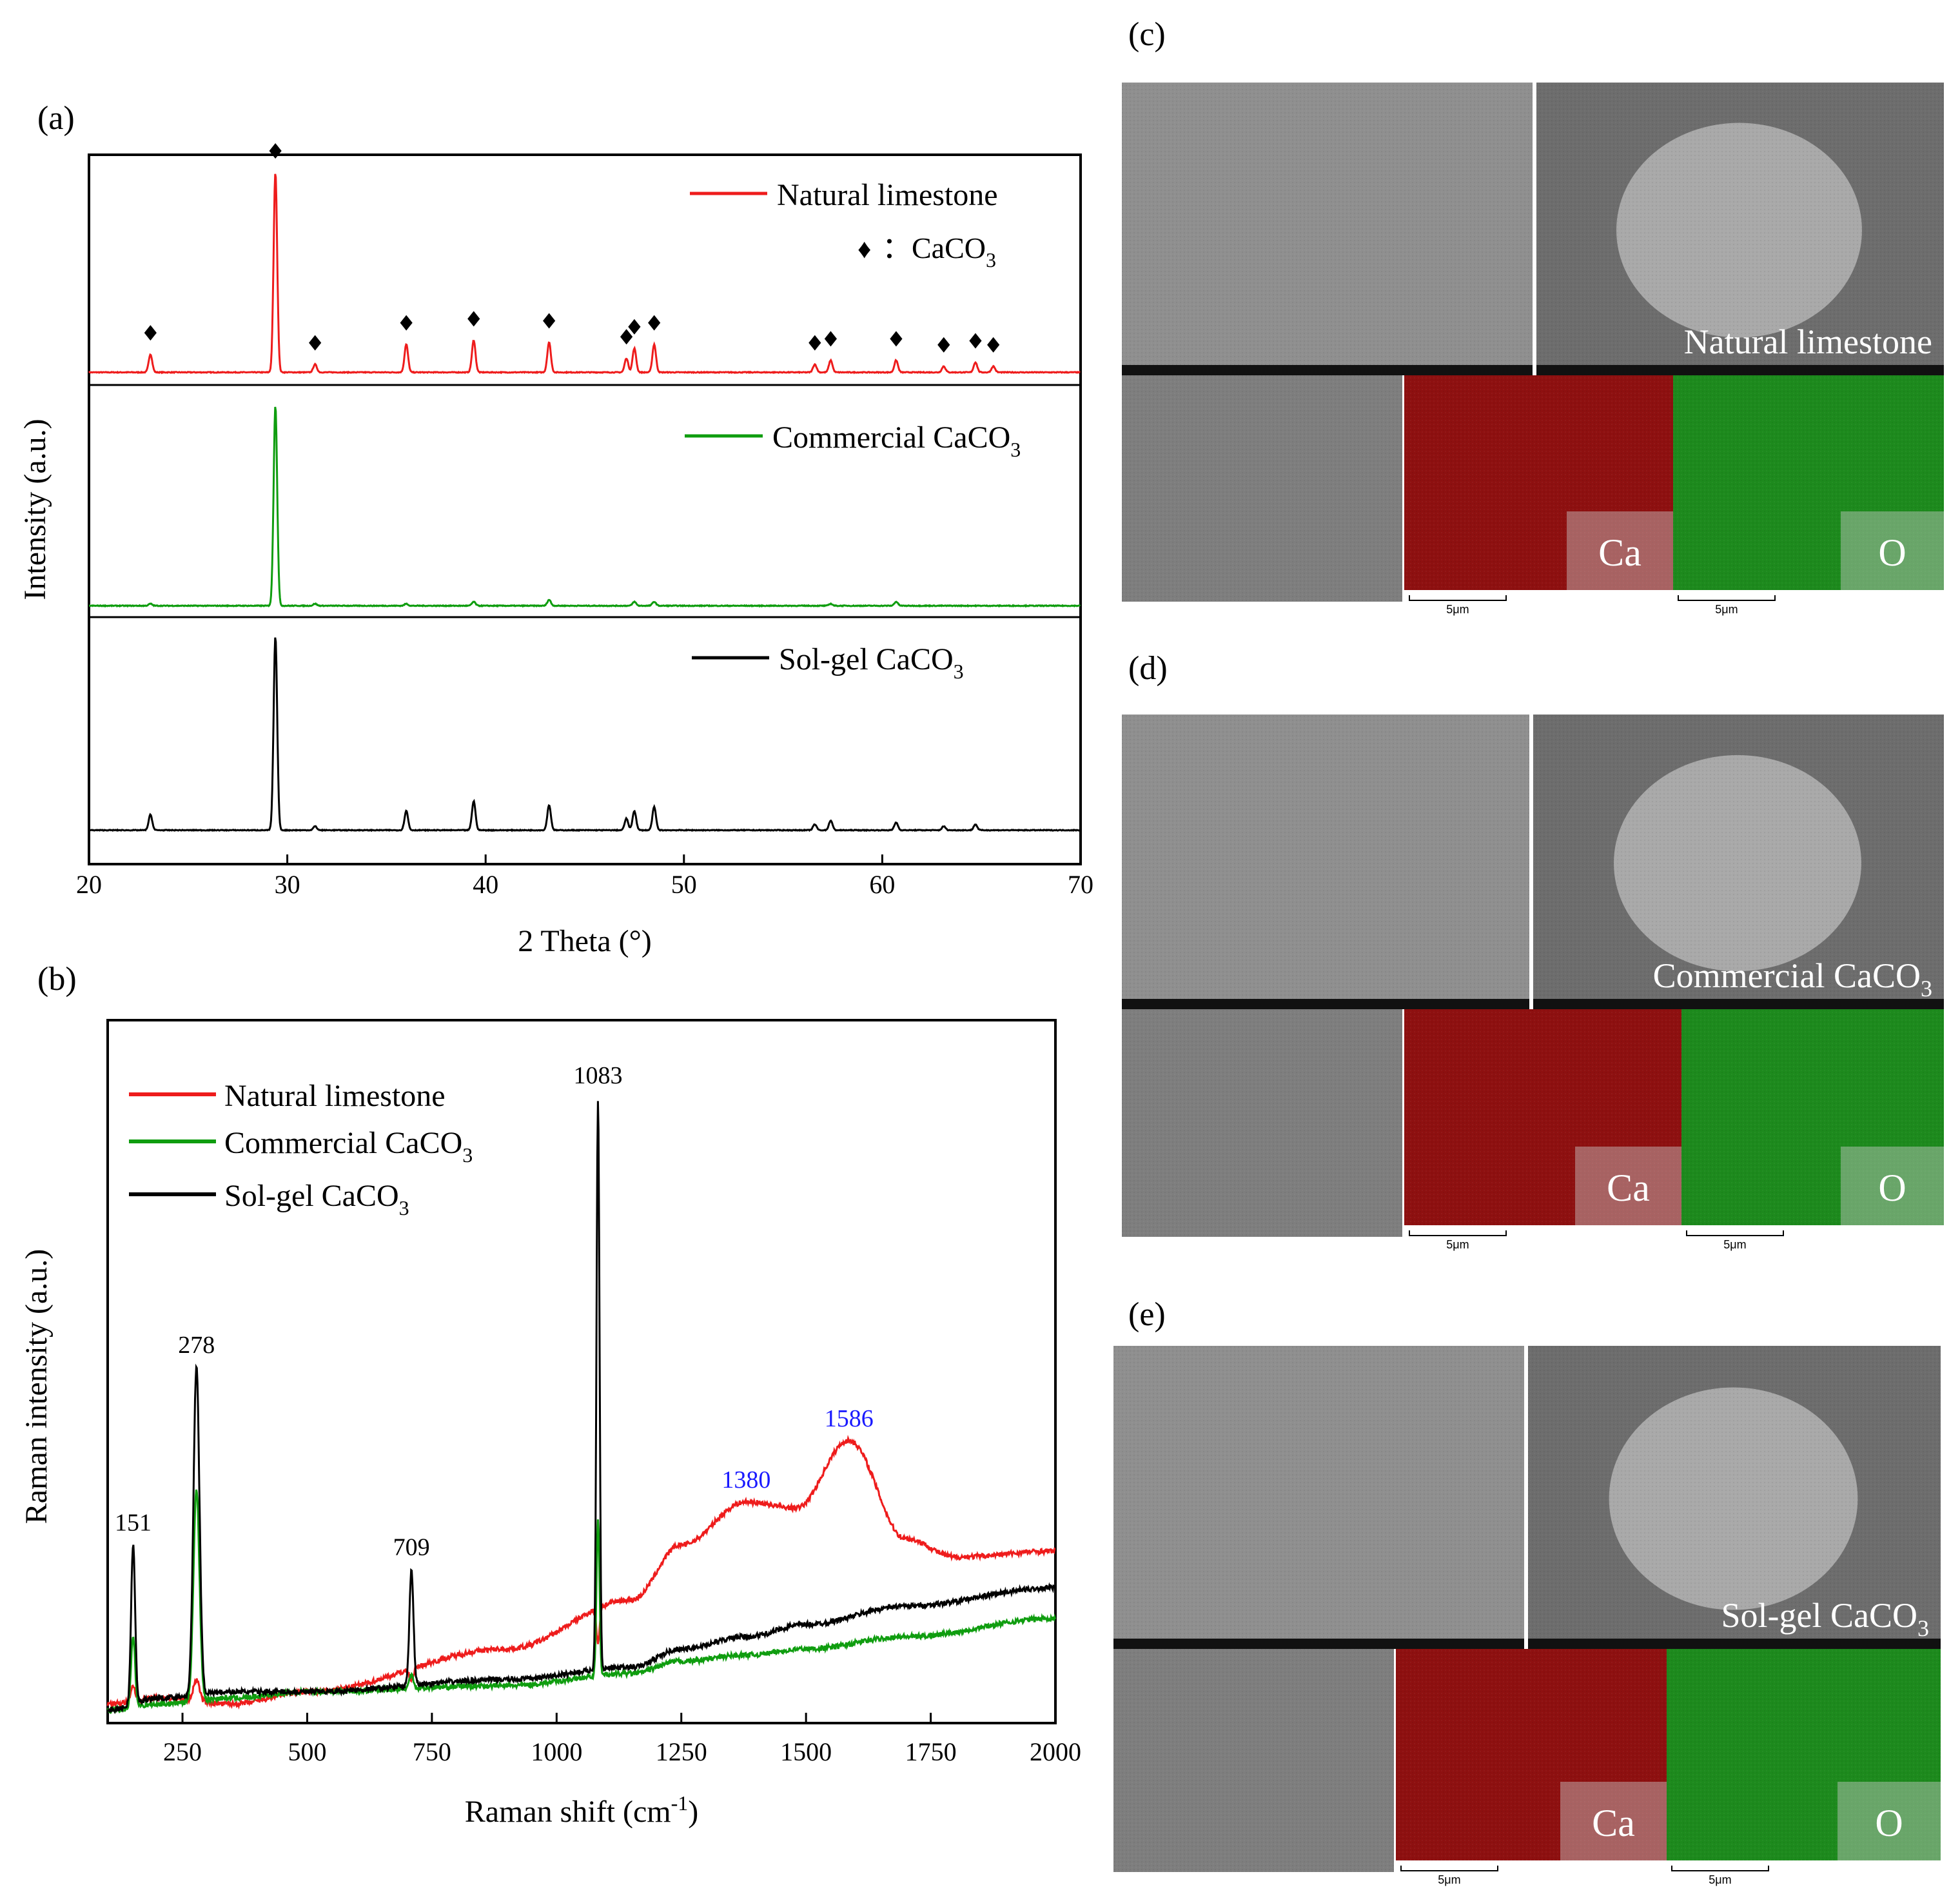 This screenshot has height=1903, width=1960. I want to click on raman-peak-label: 1380, so click(745, 1480).